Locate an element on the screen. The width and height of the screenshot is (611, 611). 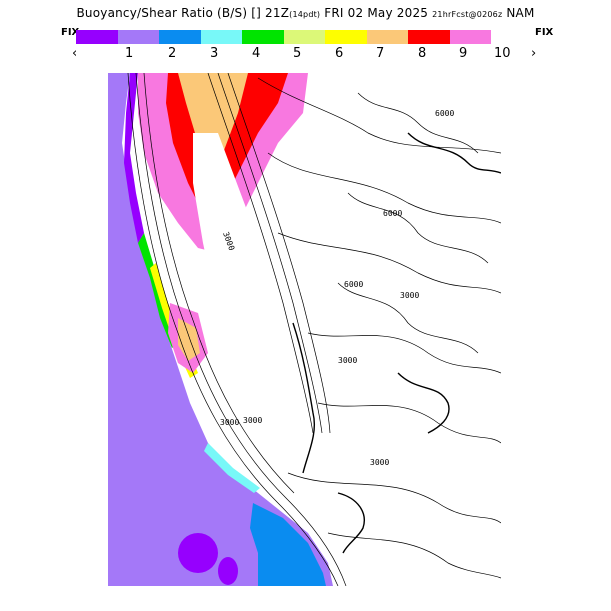
scale-tick-label: 8 is located at coordinates (422, 53).